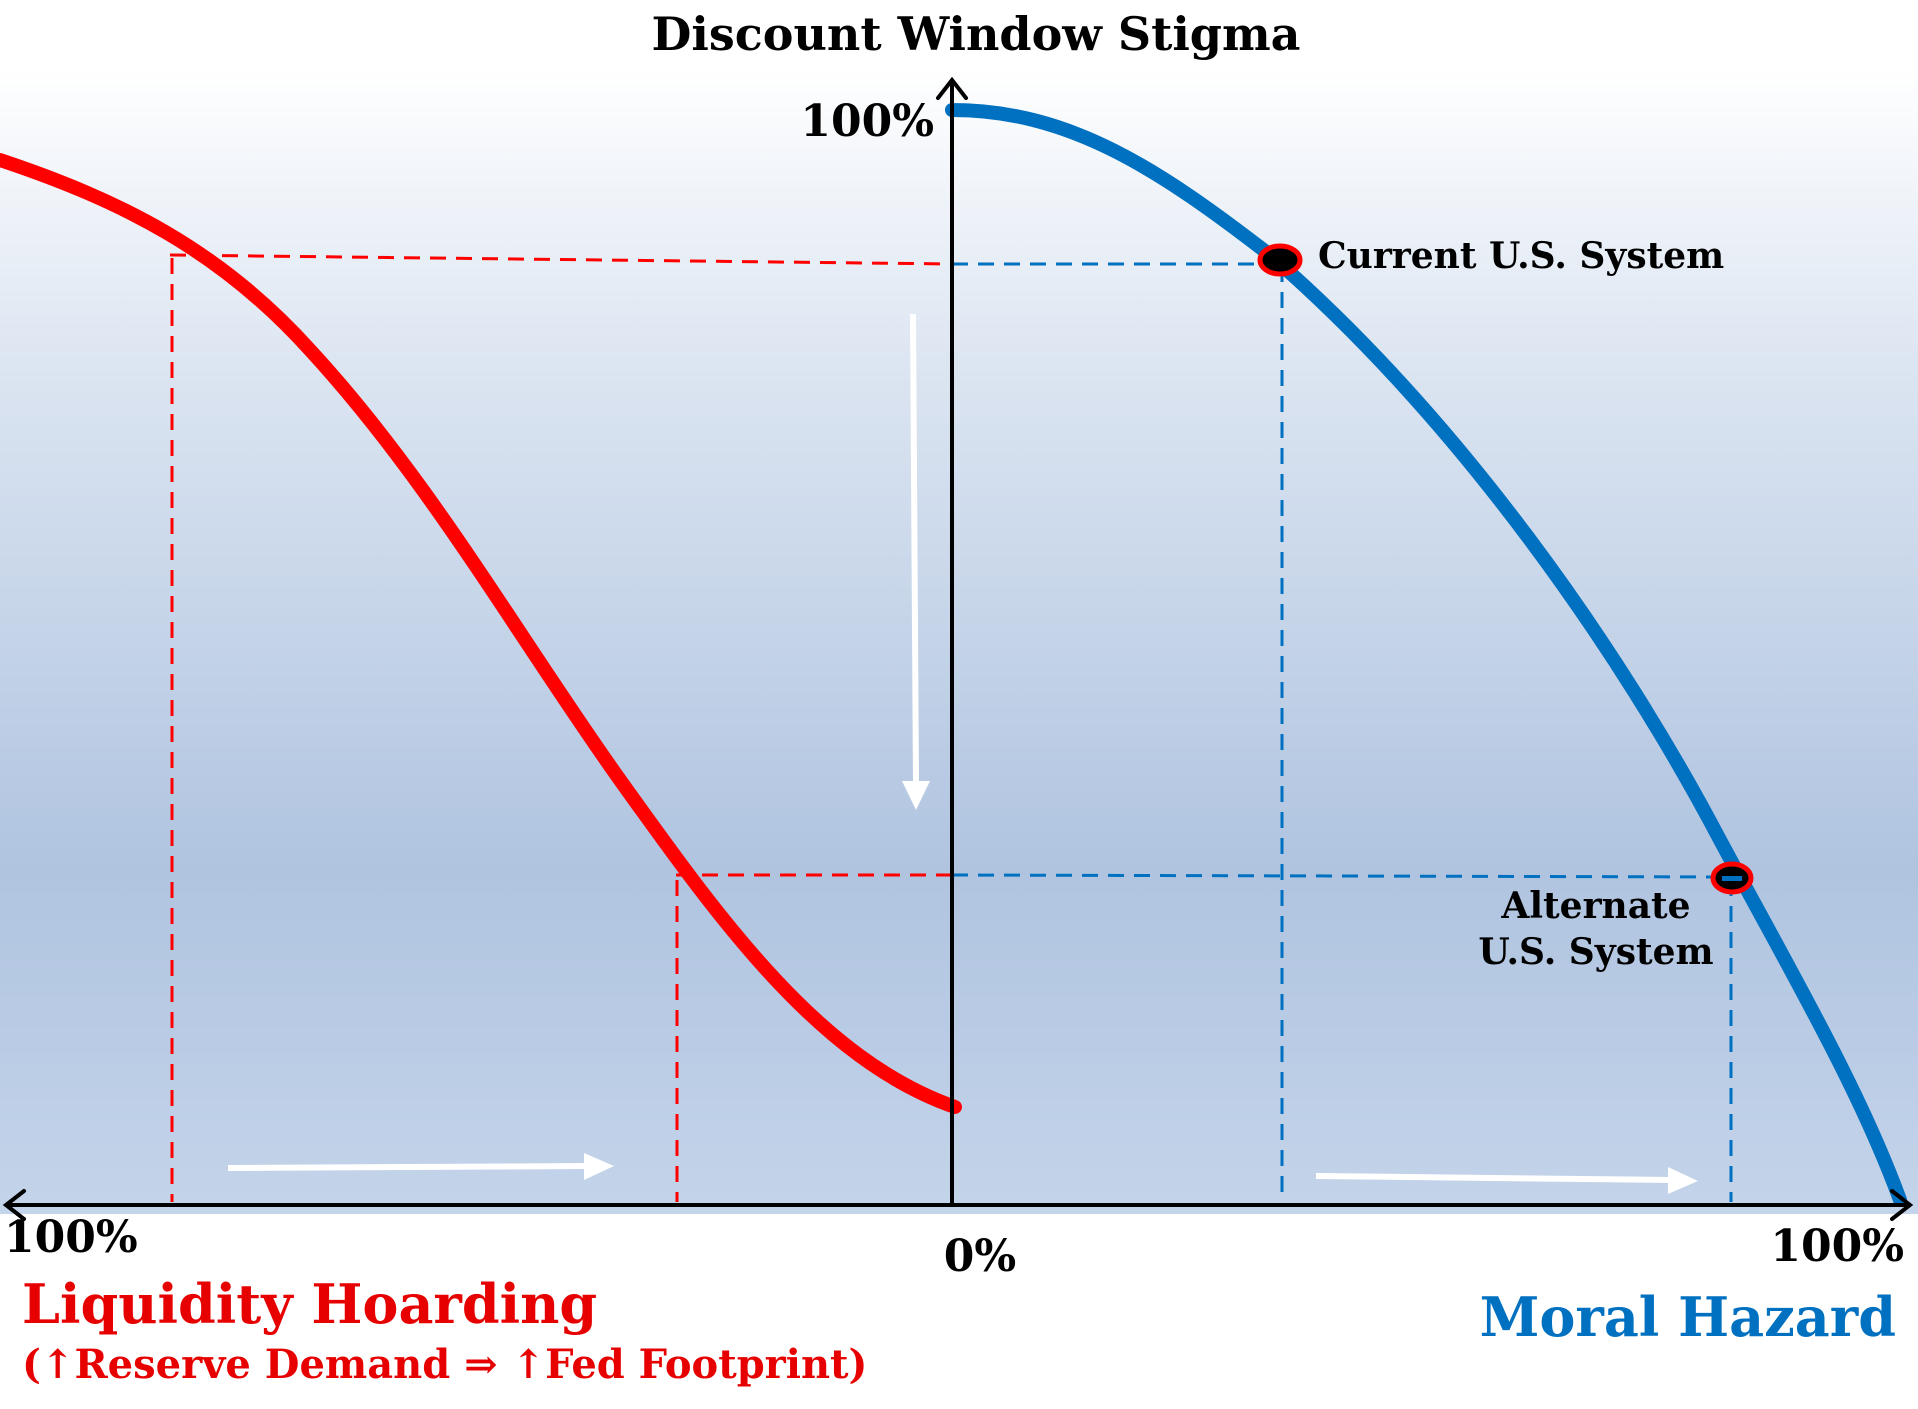 The width and height of the screenshot is (1918, 1409). Describe the element at coordinates (1595, 906) in the screenshot. I see `alternate-system-label-line1: Alternate` at that location.